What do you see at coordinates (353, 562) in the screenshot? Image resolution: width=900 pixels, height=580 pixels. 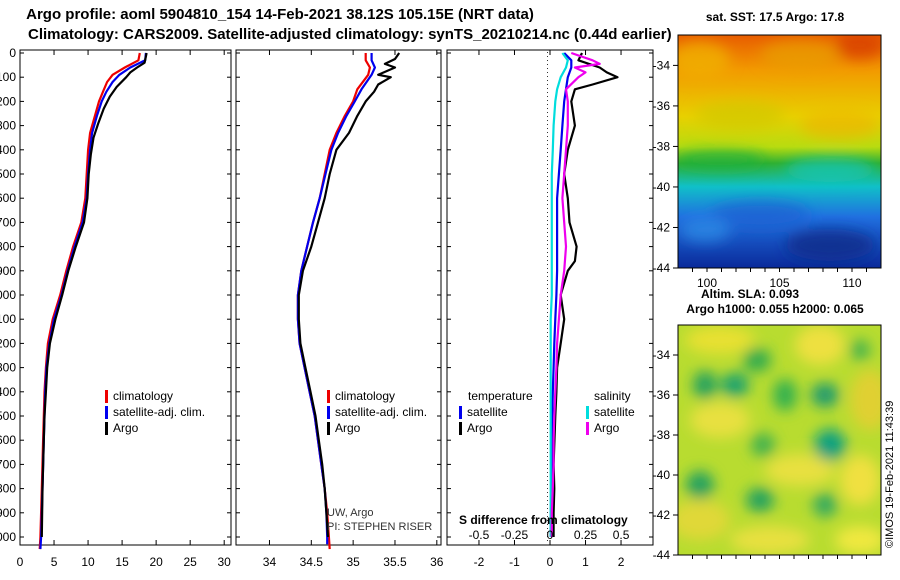 I see `x-tick-label: 35` at bounding box center [353, 562].